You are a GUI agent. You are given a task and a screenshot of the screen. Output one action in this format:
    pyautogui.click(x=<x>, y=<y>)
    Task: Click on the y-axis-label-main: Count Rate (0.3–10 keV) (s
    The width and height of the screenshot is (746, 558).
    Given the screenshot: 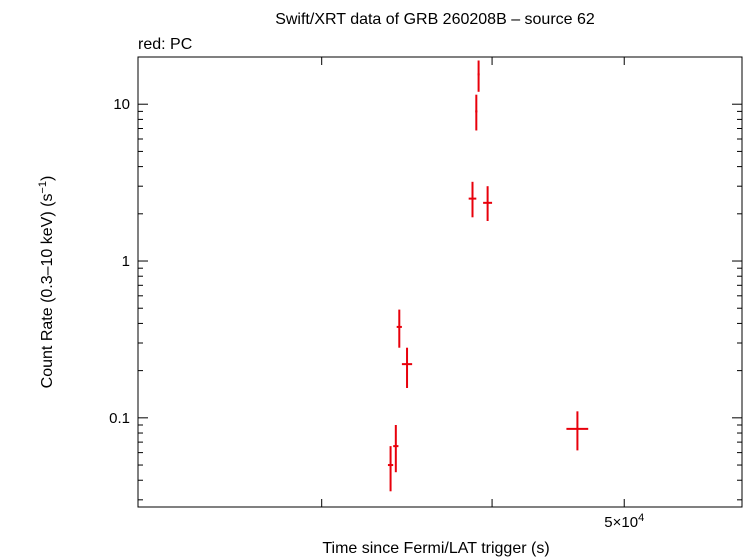 What is the action you would take?
    pyautogui.click(x=47, y=291)
    